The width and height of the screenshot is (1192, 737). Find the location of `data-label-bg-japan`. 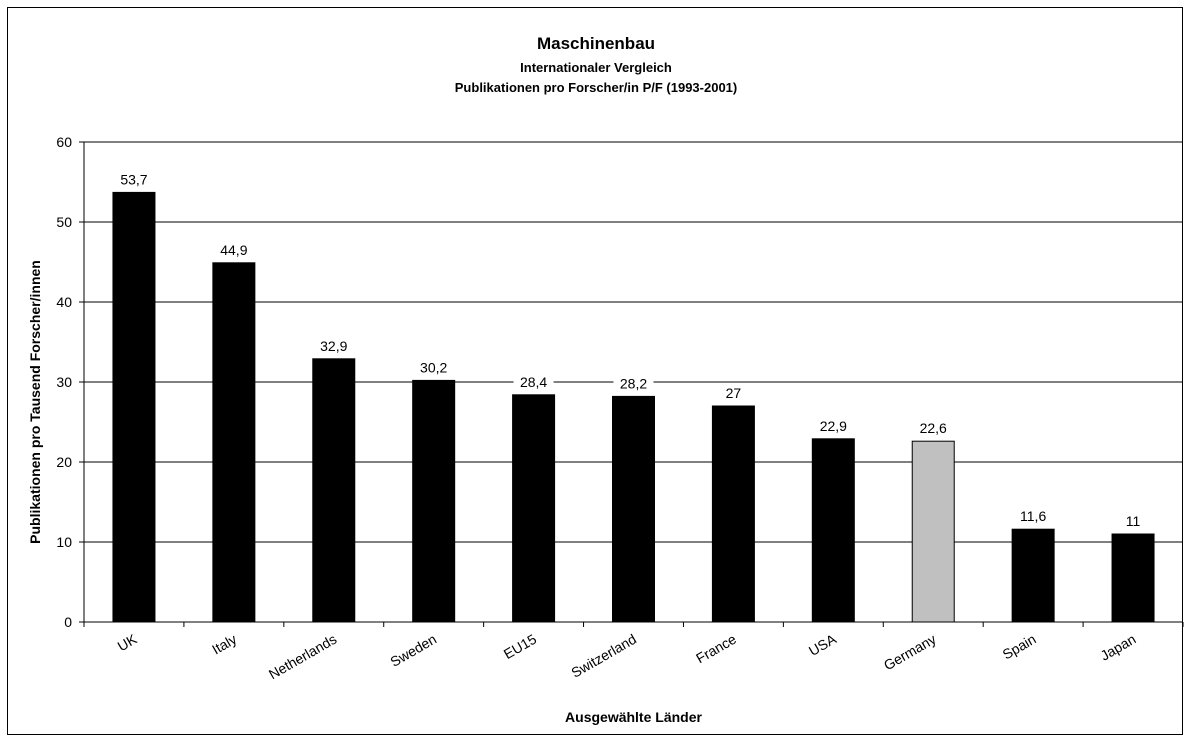

data-label-bg-japan is located at coordinates (1133, 520).